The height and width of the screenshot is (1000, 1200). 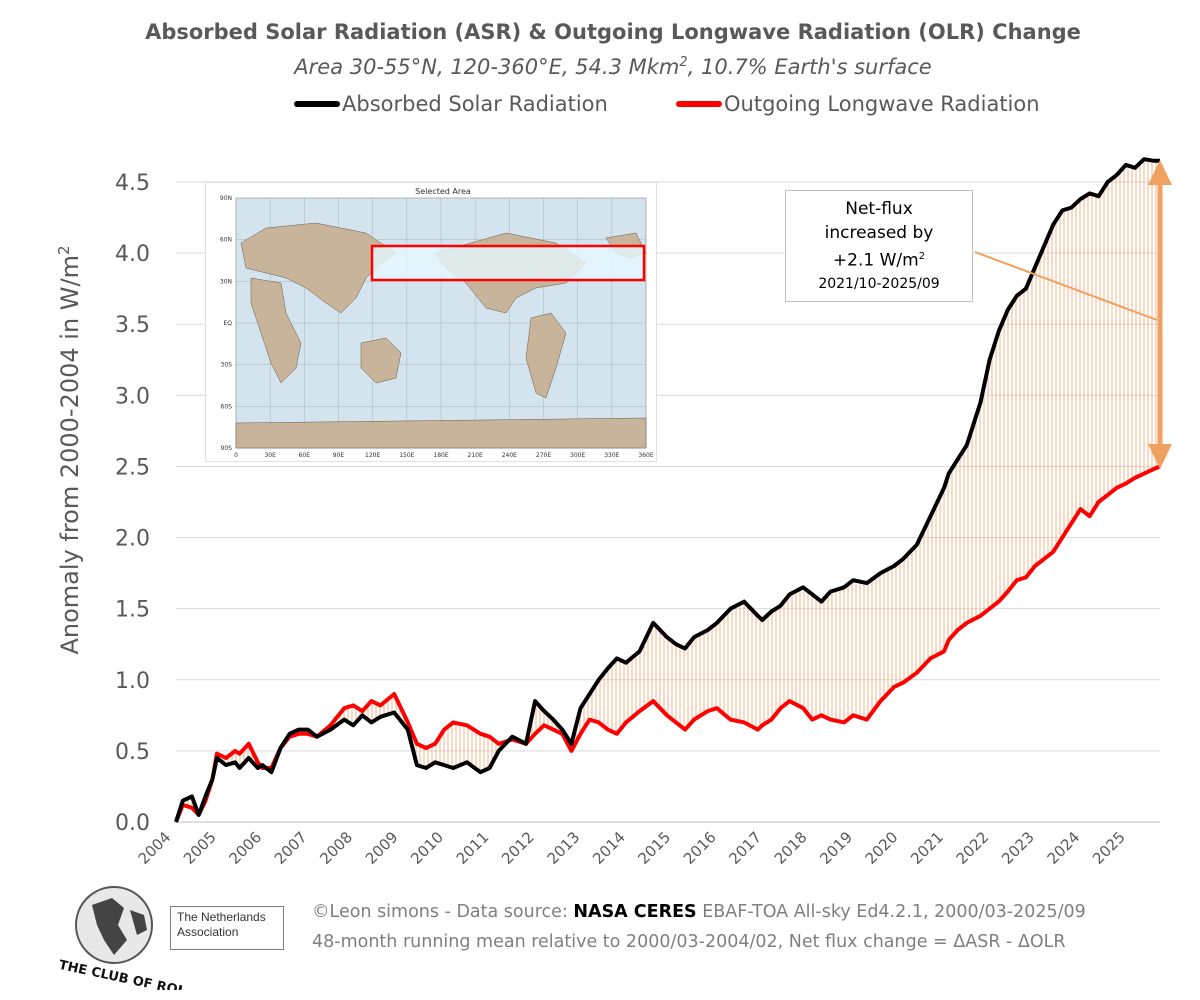 I want to click on globe-icon: THE CLUB OF ROME, so click(x=119, y=938).